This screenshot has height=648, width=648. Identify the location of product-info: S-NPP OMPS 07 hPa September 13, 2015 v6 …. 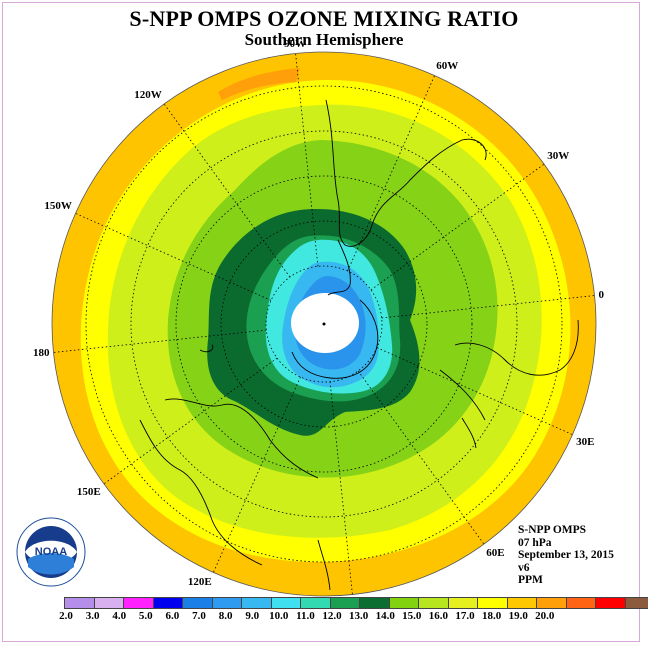
(566, 555).